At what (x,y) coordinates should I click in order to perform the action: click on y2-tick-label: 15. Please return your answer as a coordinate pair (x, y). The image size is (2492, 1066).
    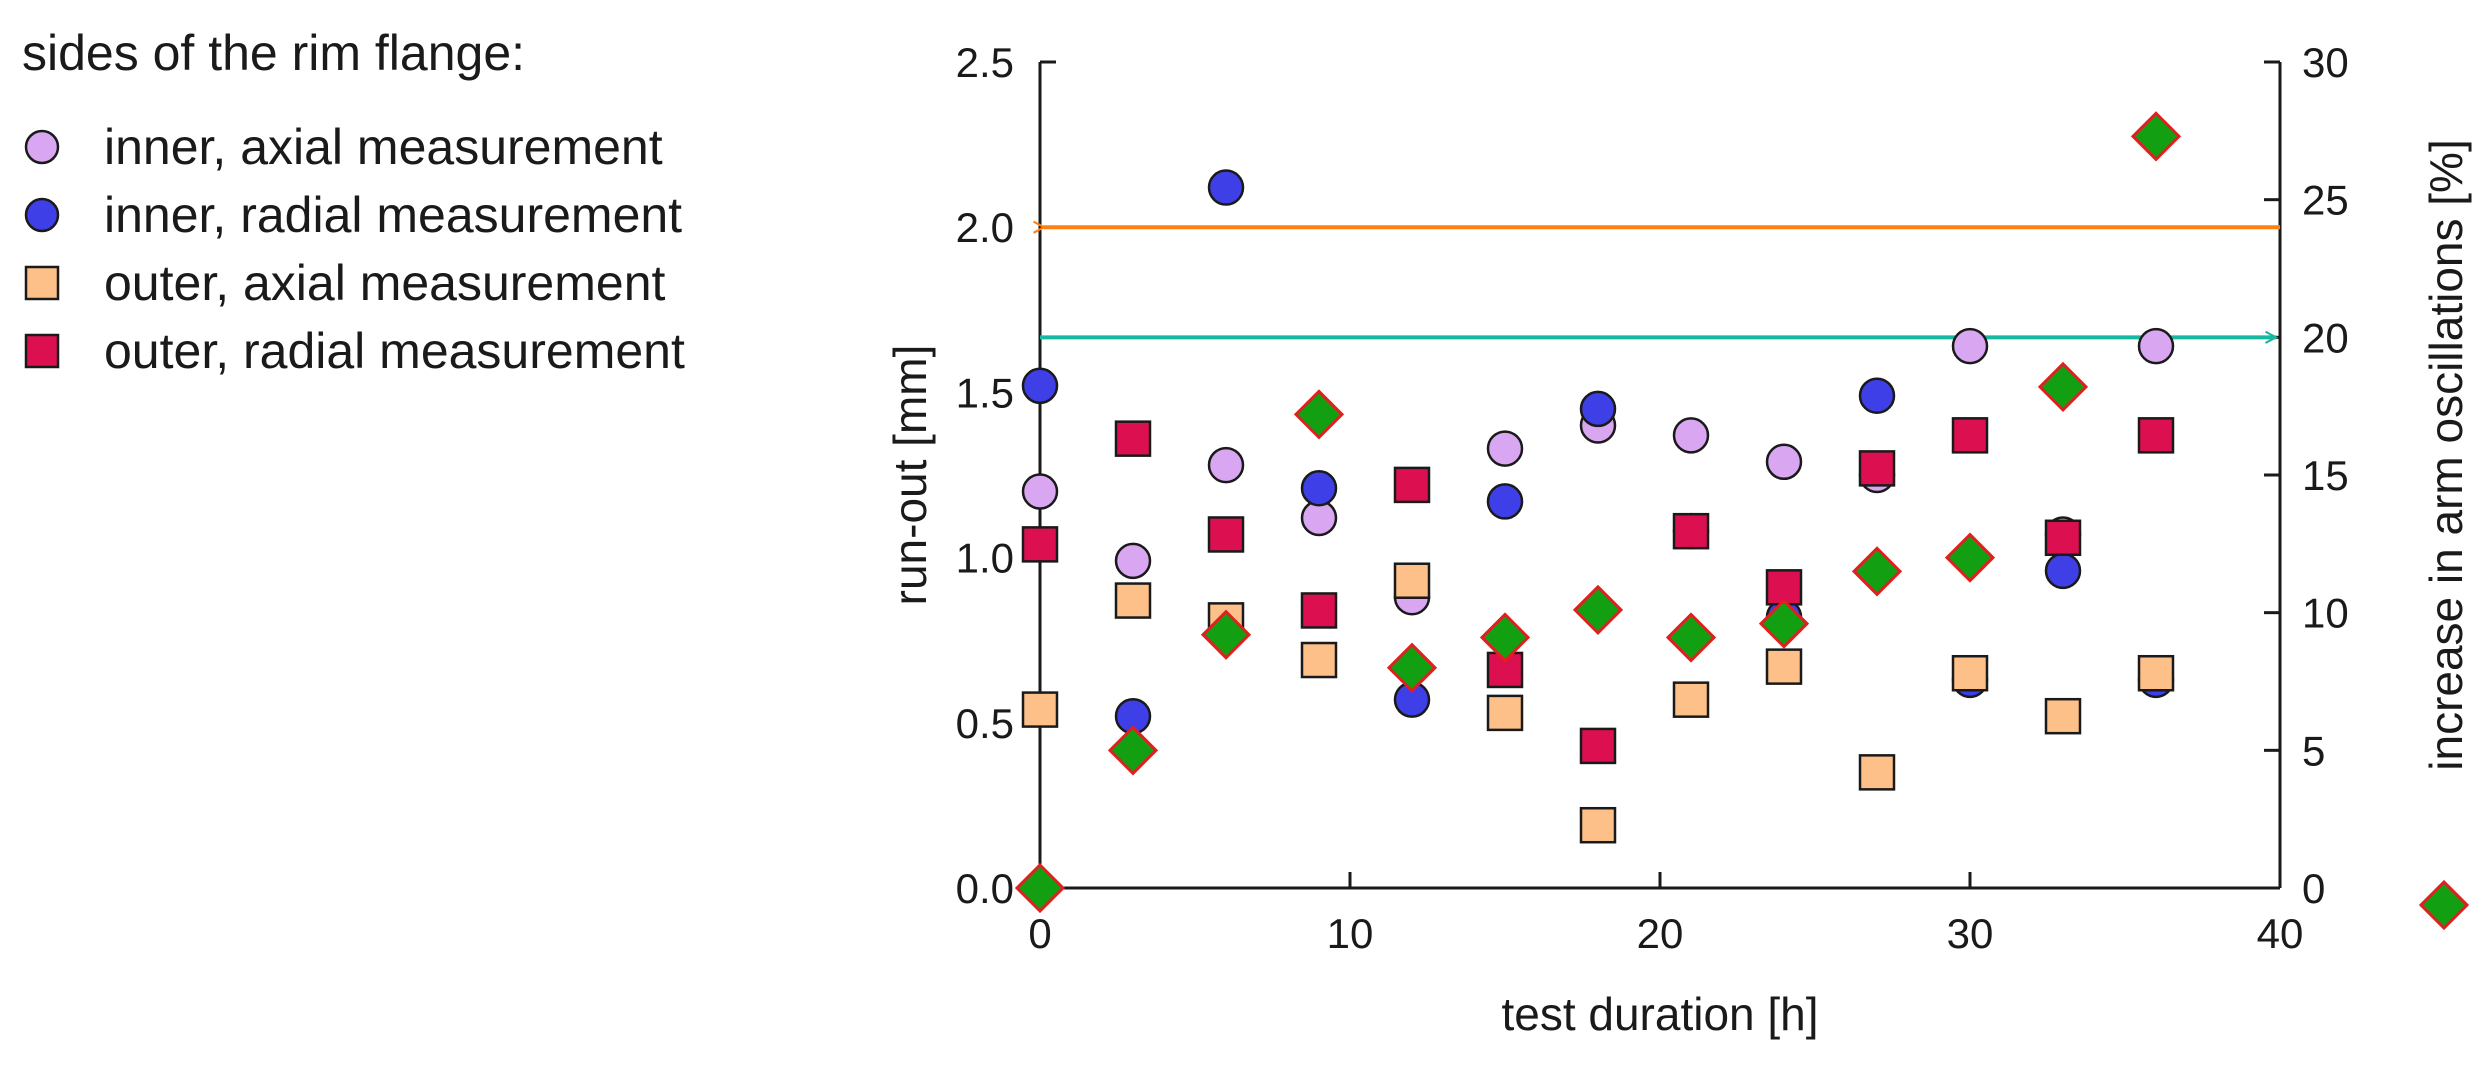
    Looking at the image, I should click on (2325, 475).